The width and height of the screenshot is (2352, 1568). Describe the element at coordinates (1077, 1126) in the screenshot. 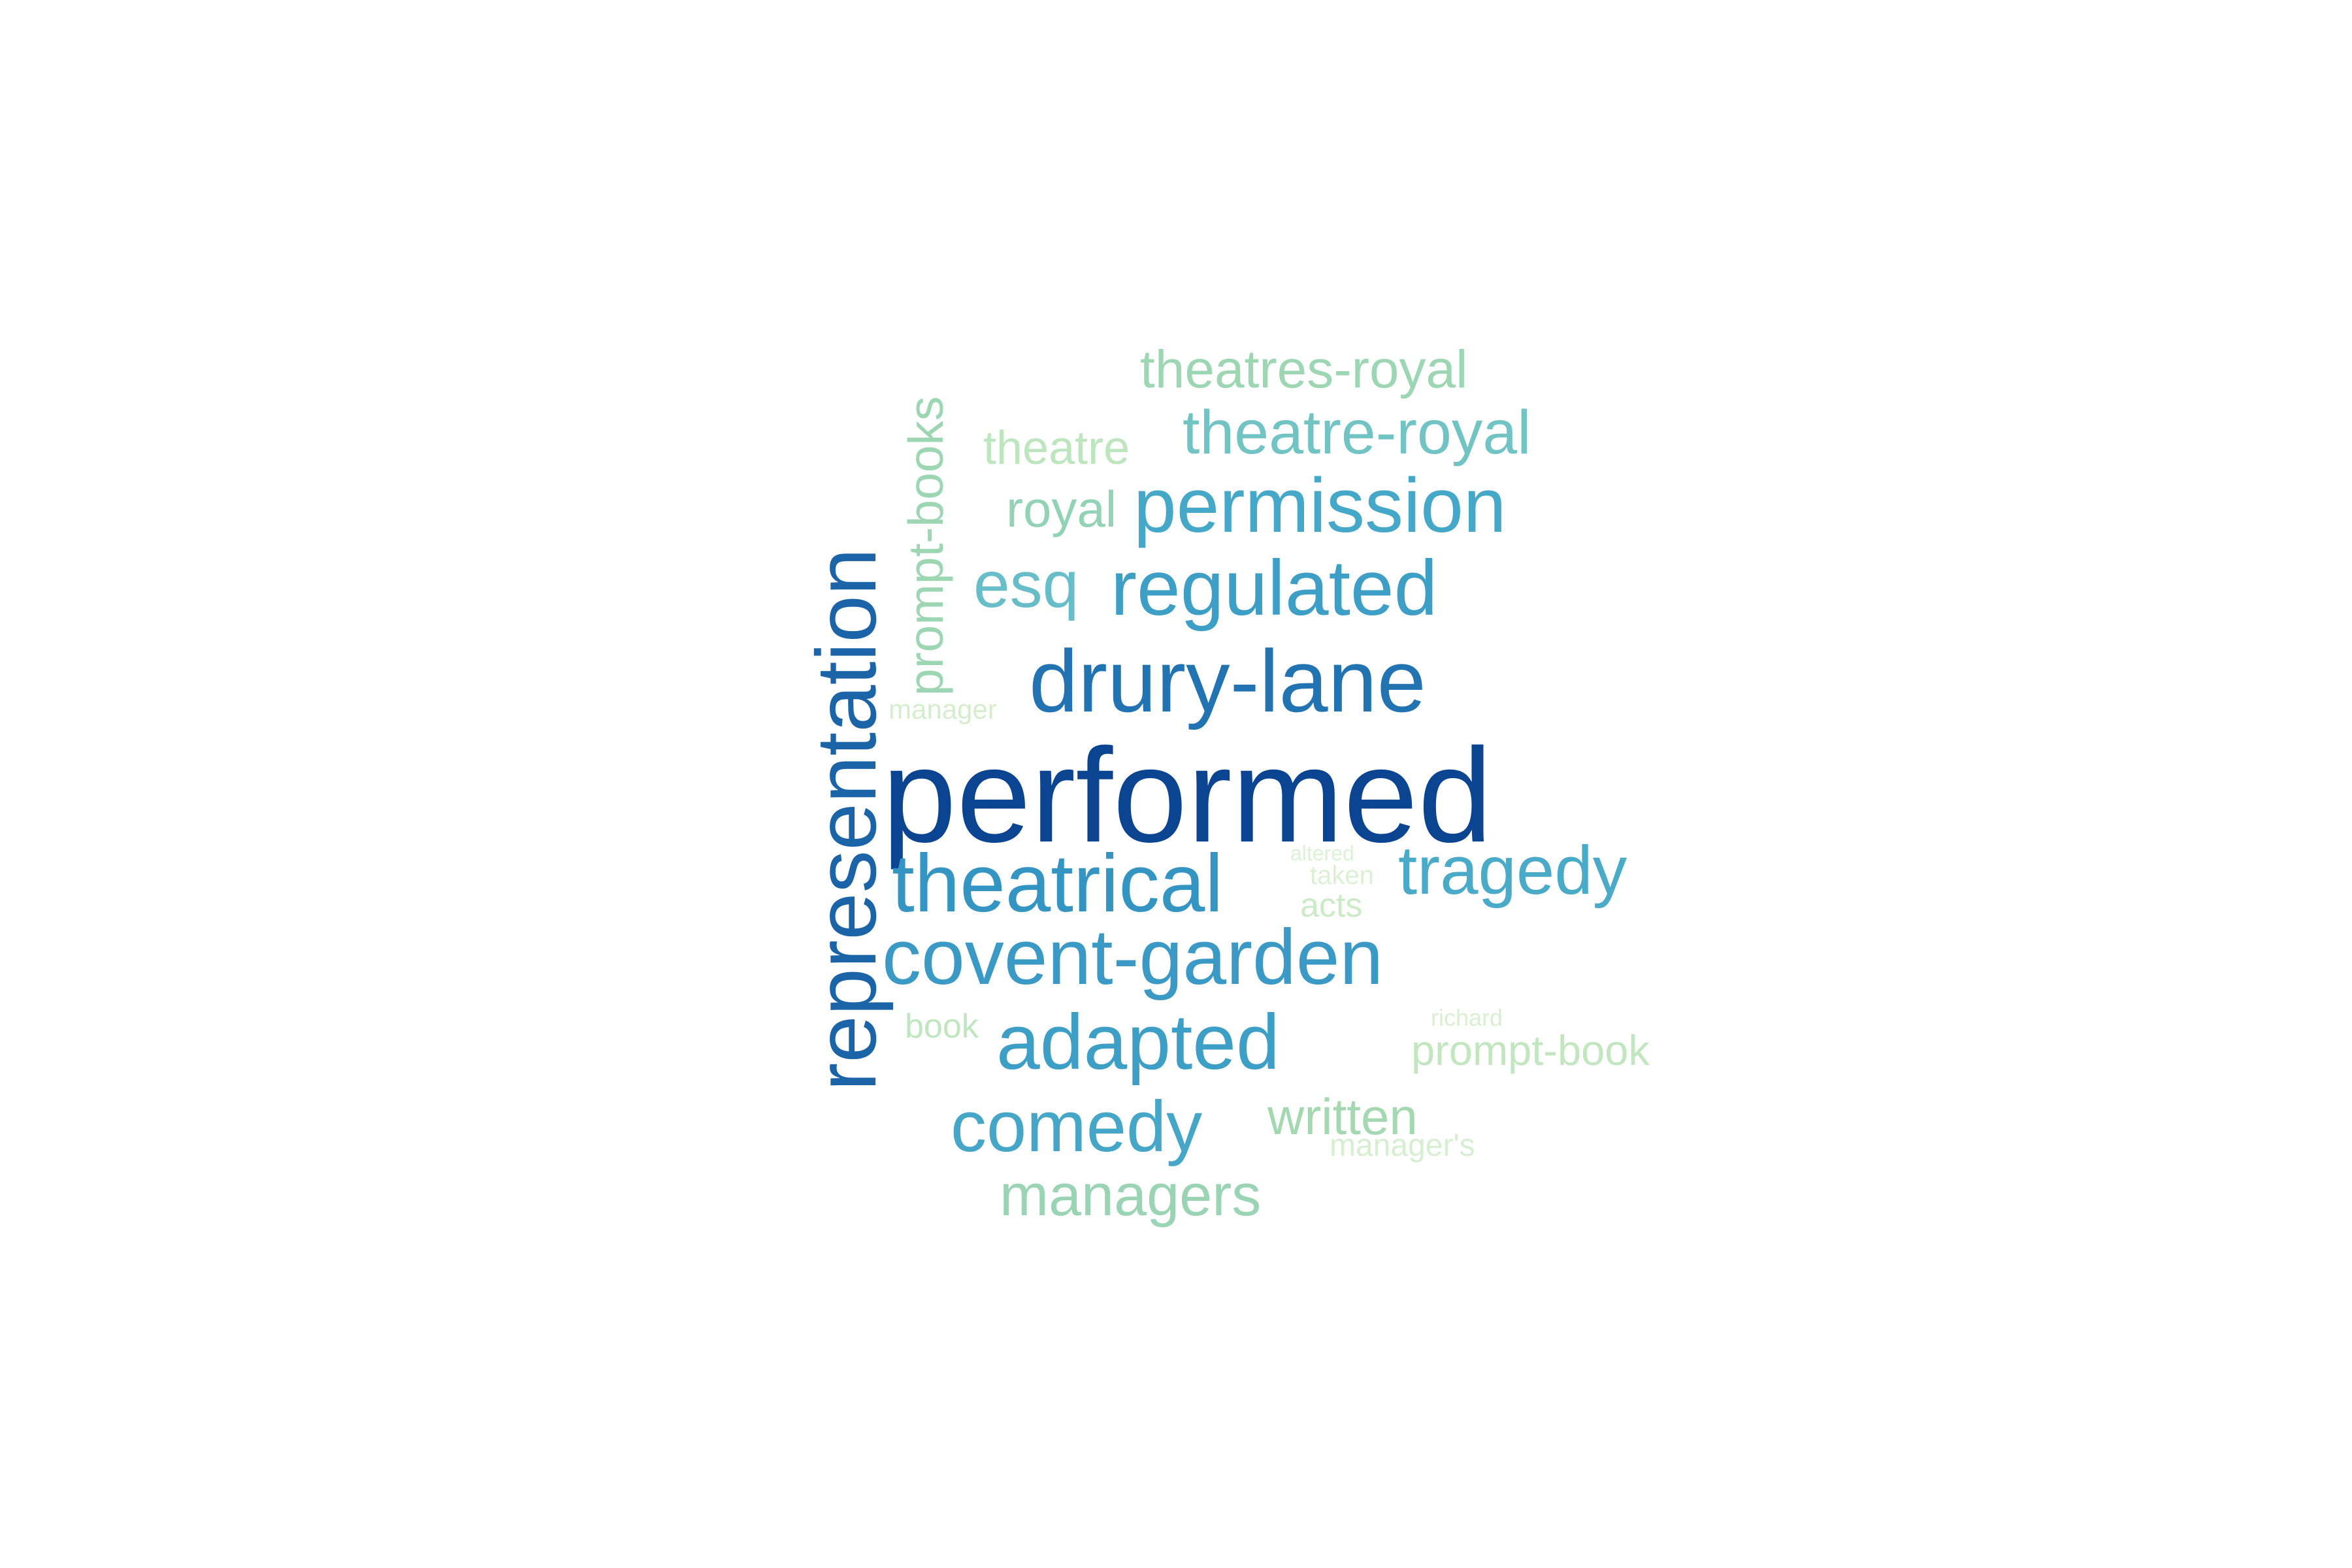

I see `word-comedy: comedy` at that location.